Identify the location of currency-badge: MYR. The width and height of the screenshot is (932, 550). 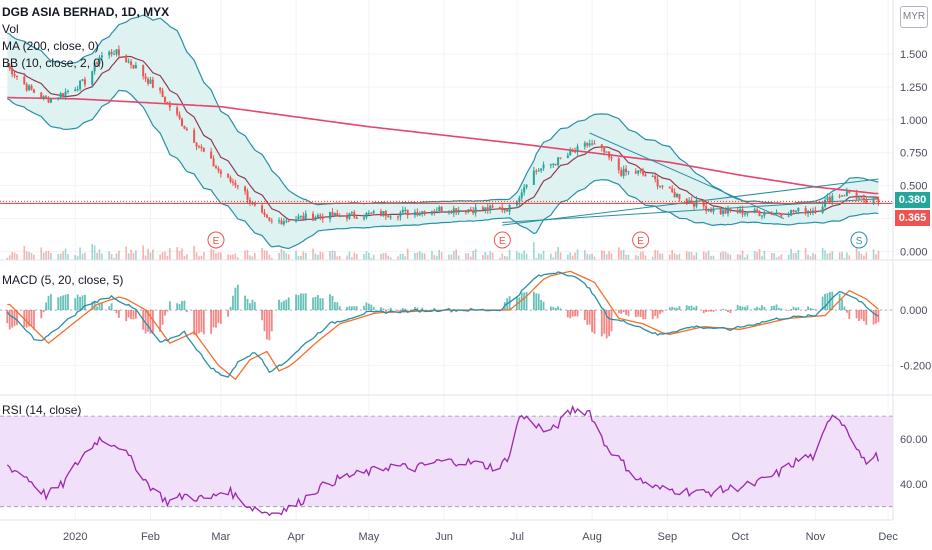
(914, 17).